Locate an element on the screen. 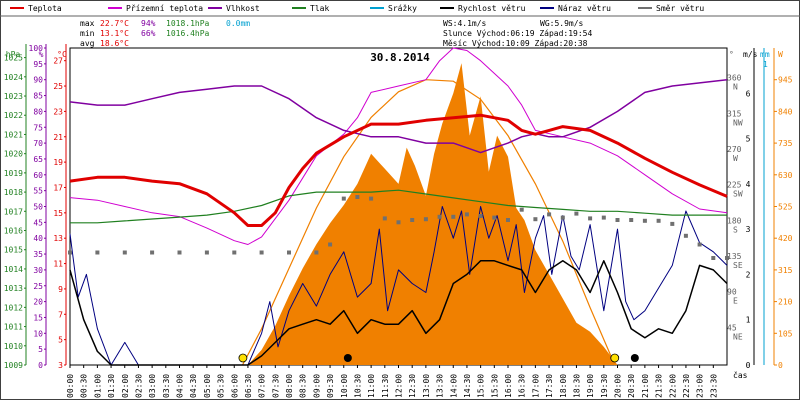 This screenshot has height=400, width=800. x-axis-label: 14:30 is located at coordinates (467, 386).